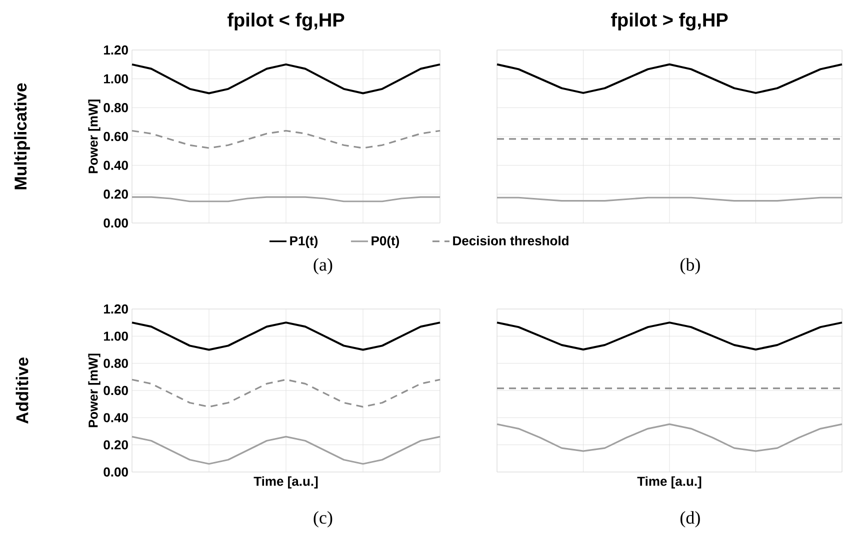  What do you see at coordinates (386, 242) in the screenshot?
I see `legend-label: P0(t)` at bounding box center [386, 242].